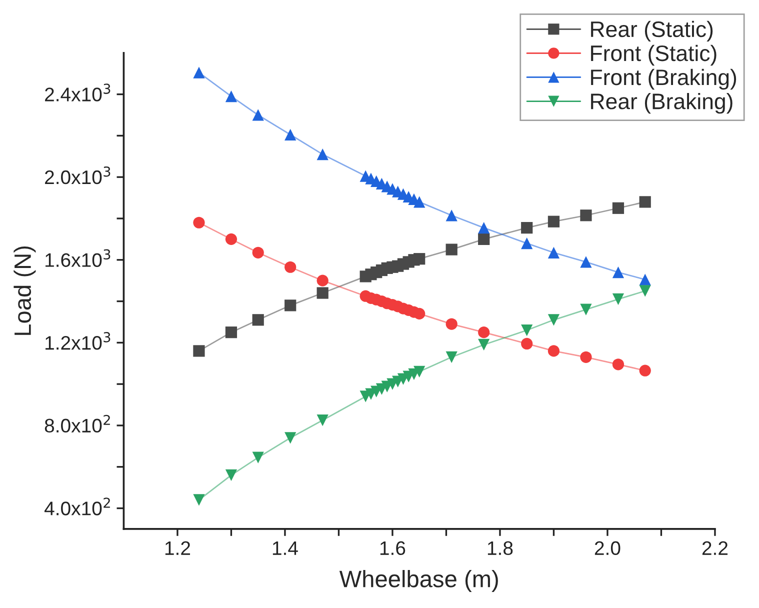 This screenshot has height=608, width=759. What do you see at coordinates (607, 548) in the screenshot?
I see `x-tick-label: 2.0` at bounding box center [607, 548].